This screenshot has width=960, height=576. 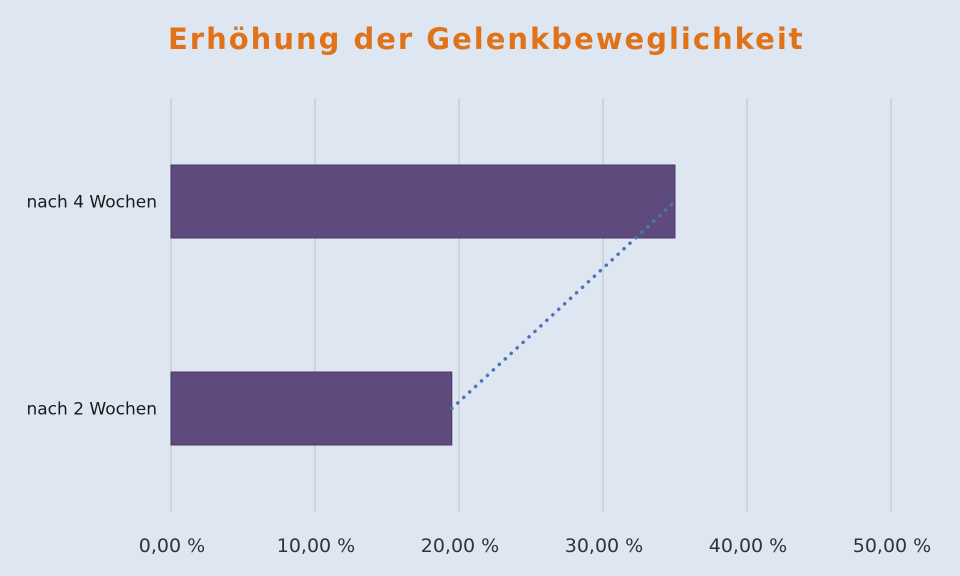 I want to click on x-tick-label-0: 0,00 %, so click(x=172, y=546).